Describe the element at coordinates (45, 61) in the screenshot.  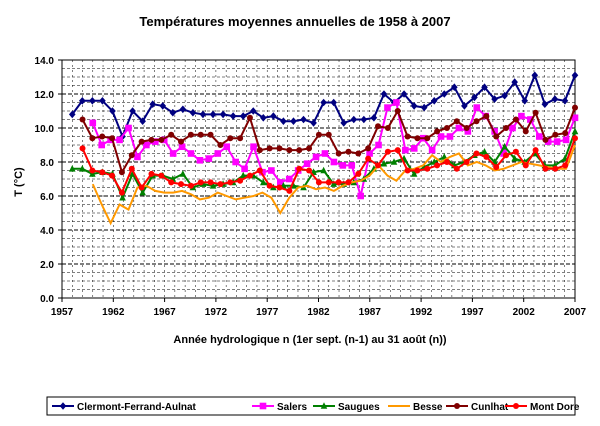
I see `y-tick-label: 14.0` at that location.